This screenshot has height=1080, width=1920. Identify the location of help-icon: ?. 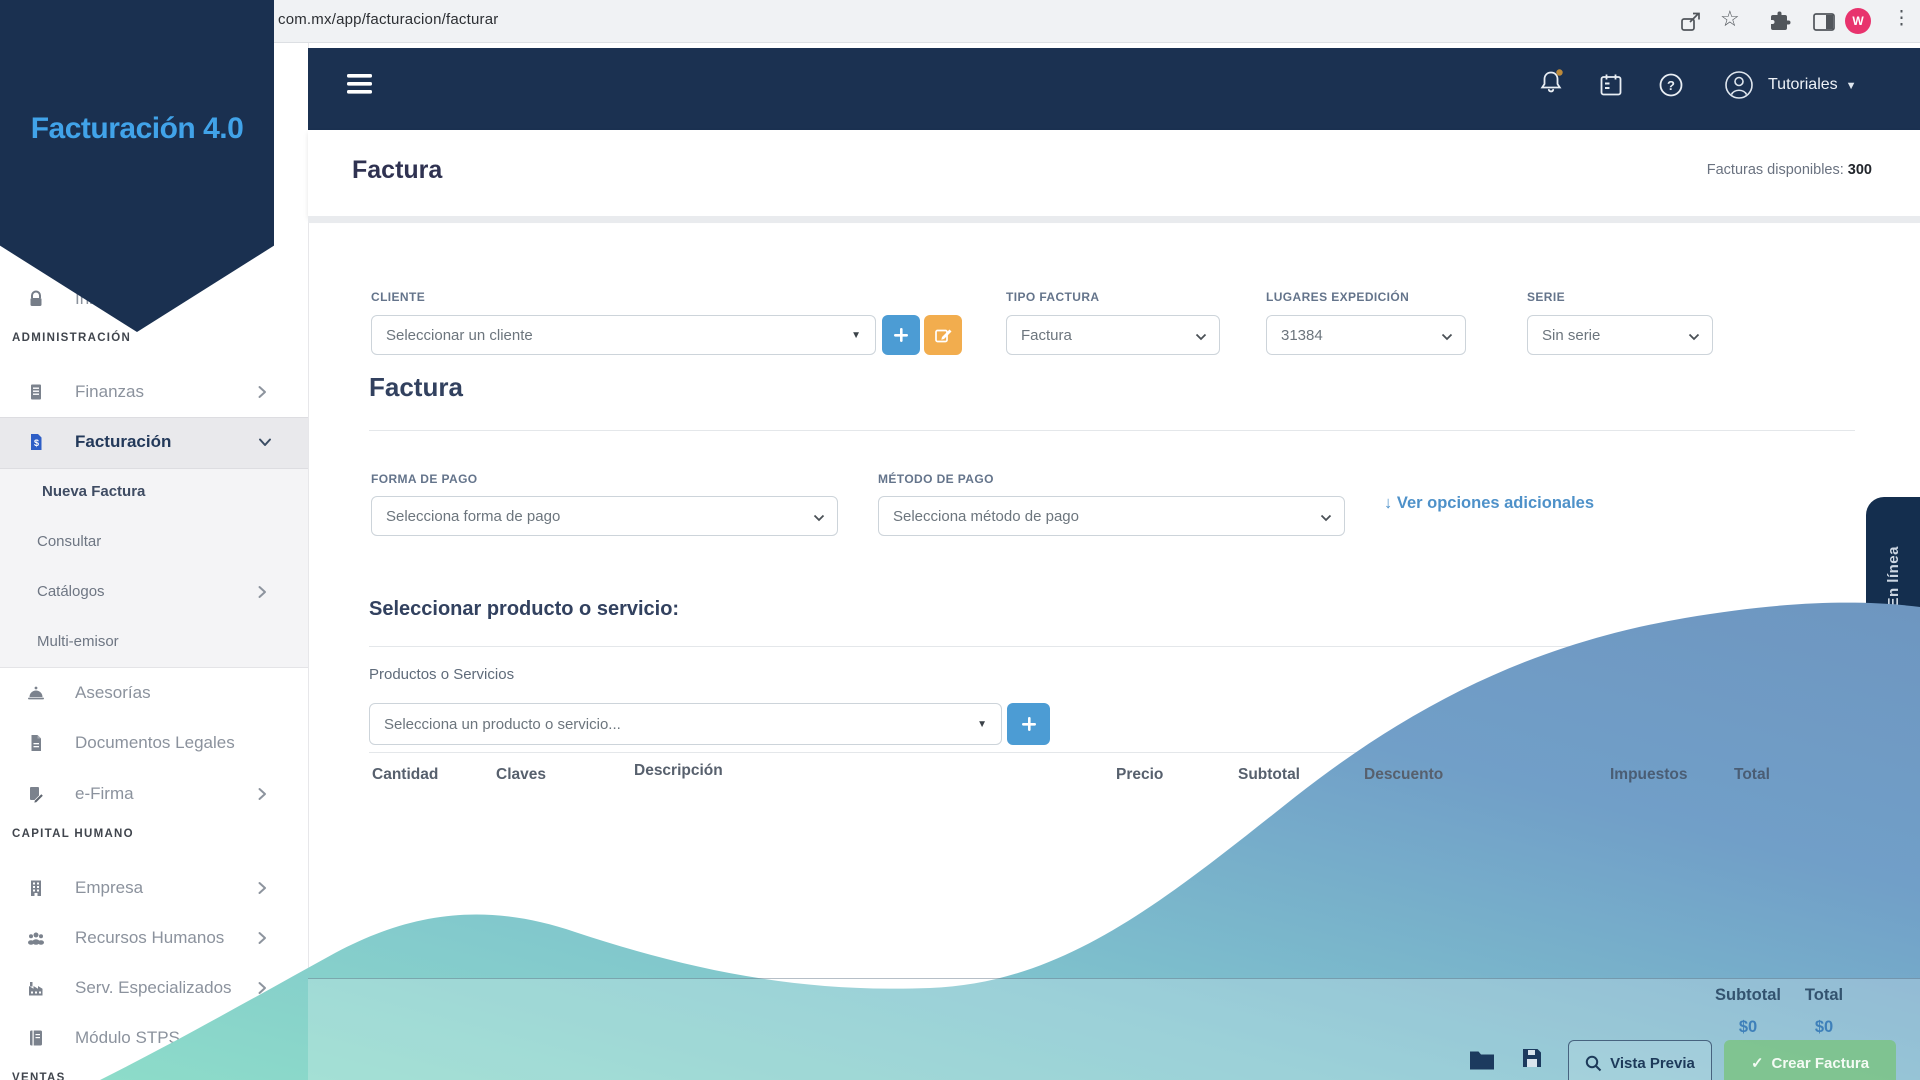
(1671, 85).